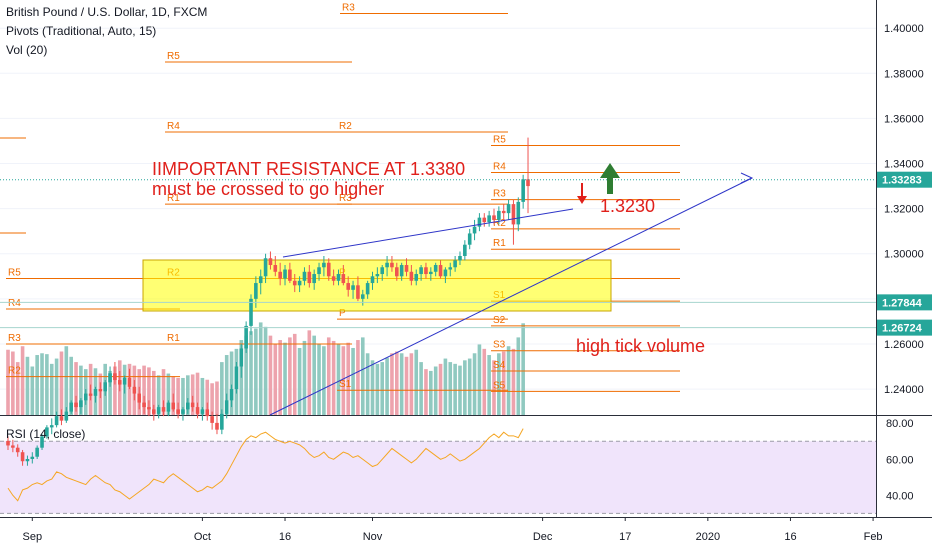 The image size is (932, 555). What do you see at coordinates (27, 50) in the screenshot?
I see `volume-legend: Vol (20)` at bounding box center [27, 50].